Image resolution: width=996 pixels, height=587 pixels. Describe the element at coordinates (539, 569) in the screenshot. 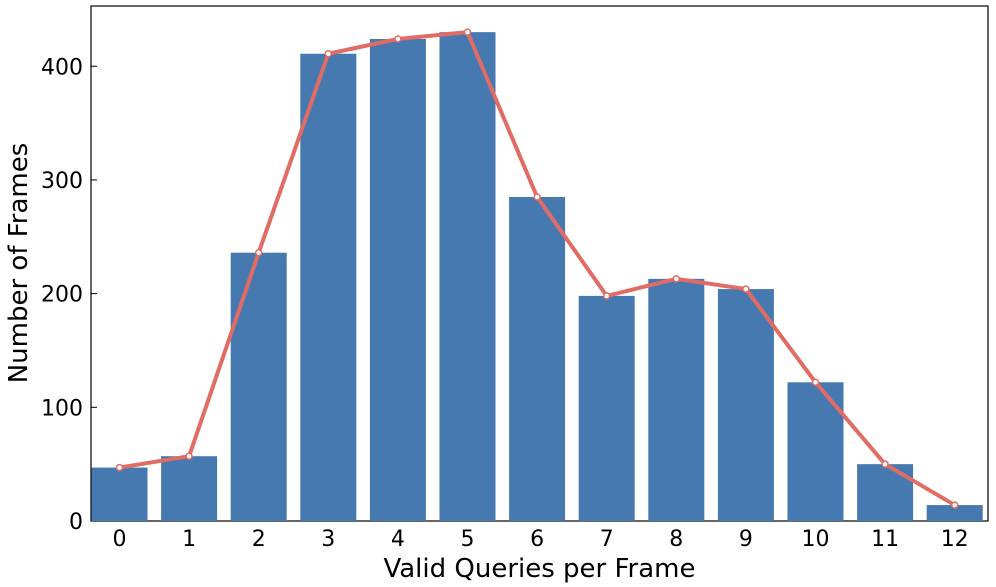

I see `x-axis-label: Valid Queries per Frame` at that location.